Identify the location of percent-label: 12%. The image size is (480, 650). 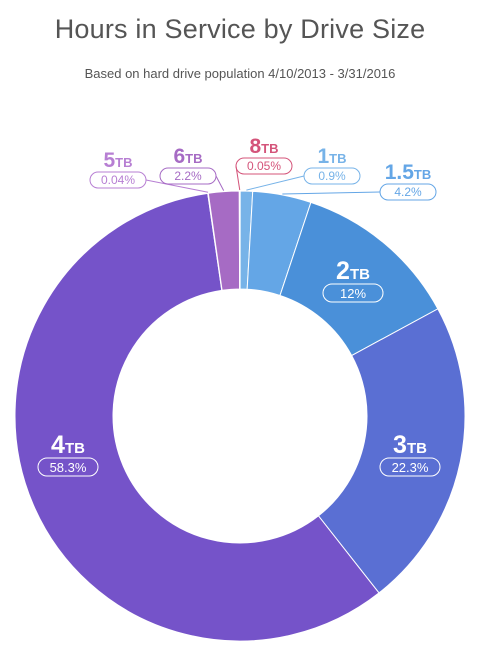
(353, 293).